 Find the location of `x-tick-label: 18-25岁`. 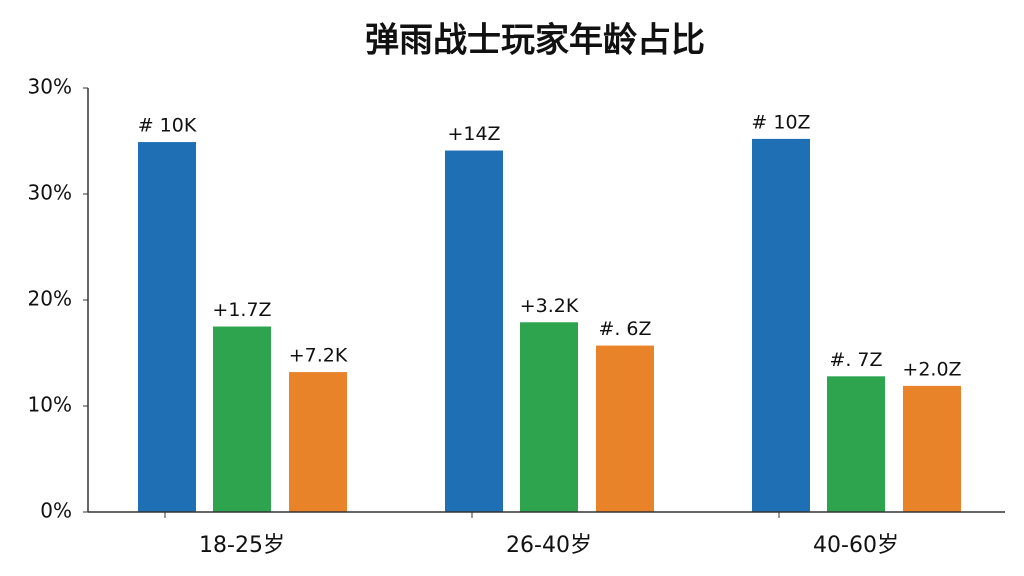

x-tick-label: 18-25岁 is located at coordinates (242, 545).